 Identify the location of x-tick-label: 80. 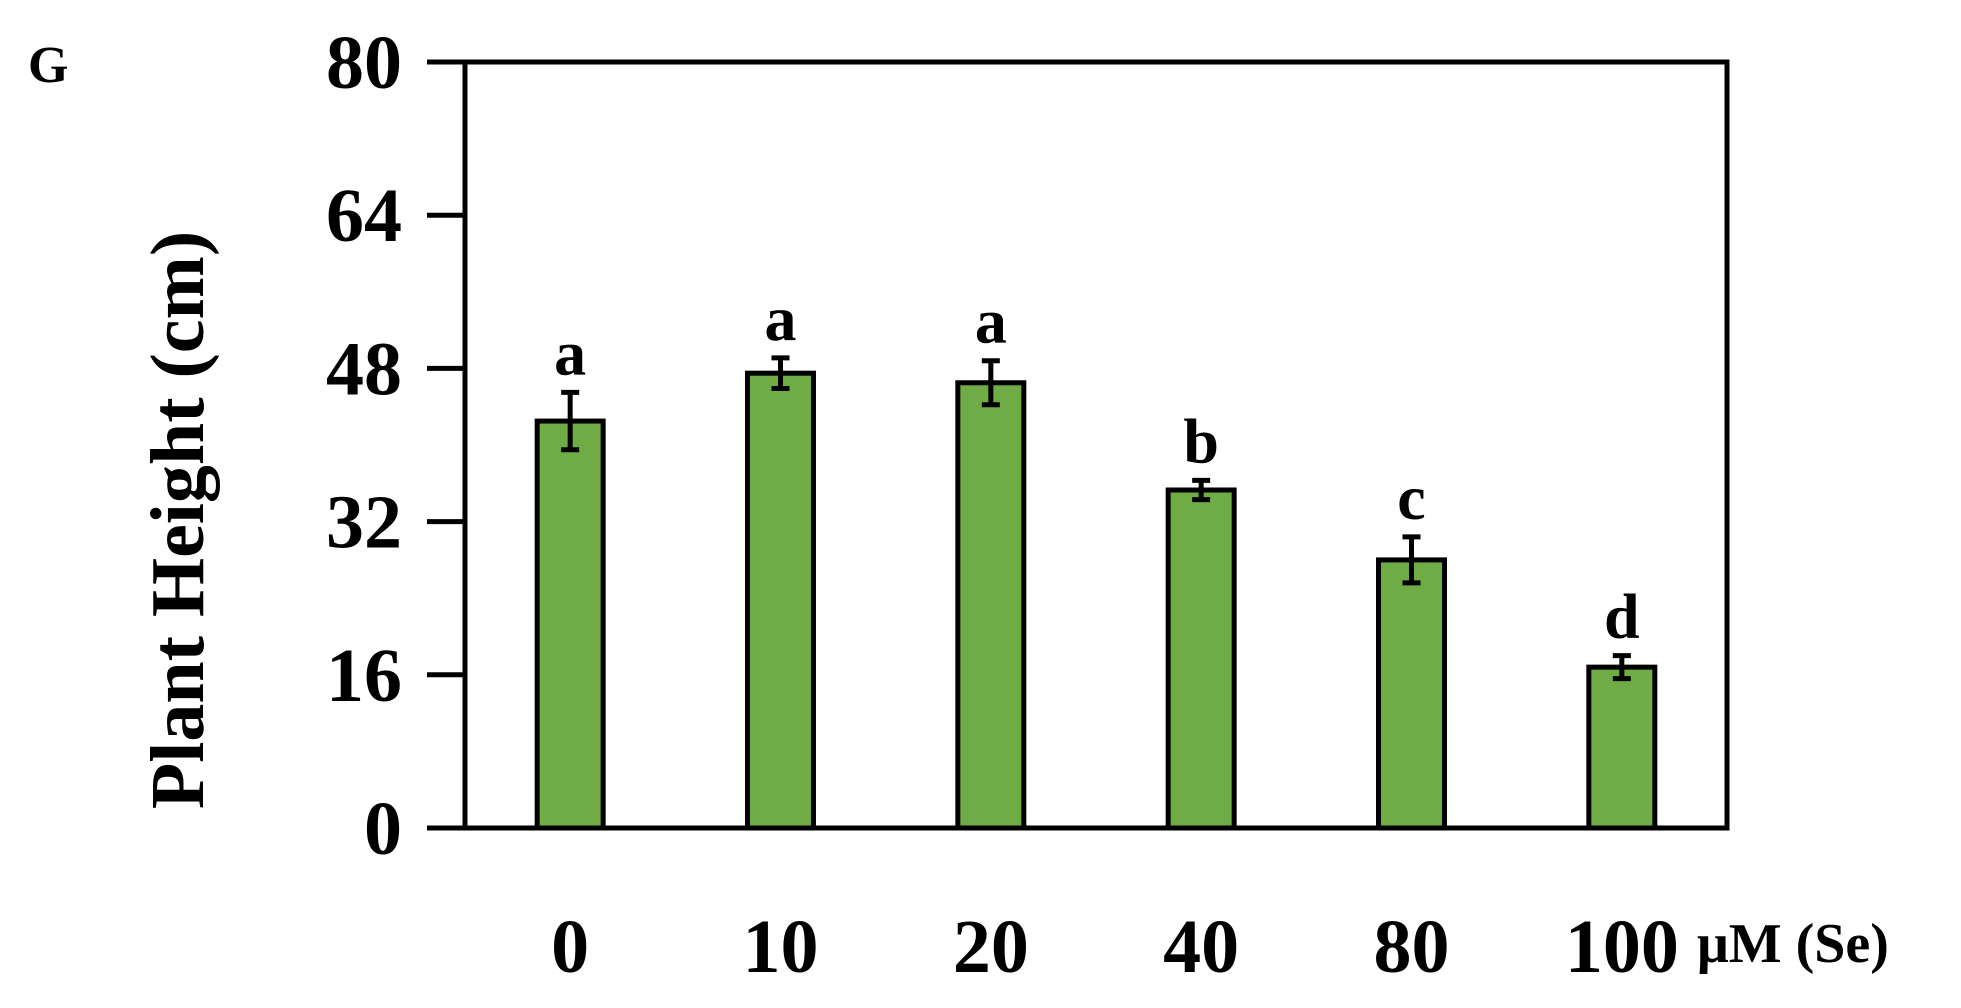
(1412, 947).